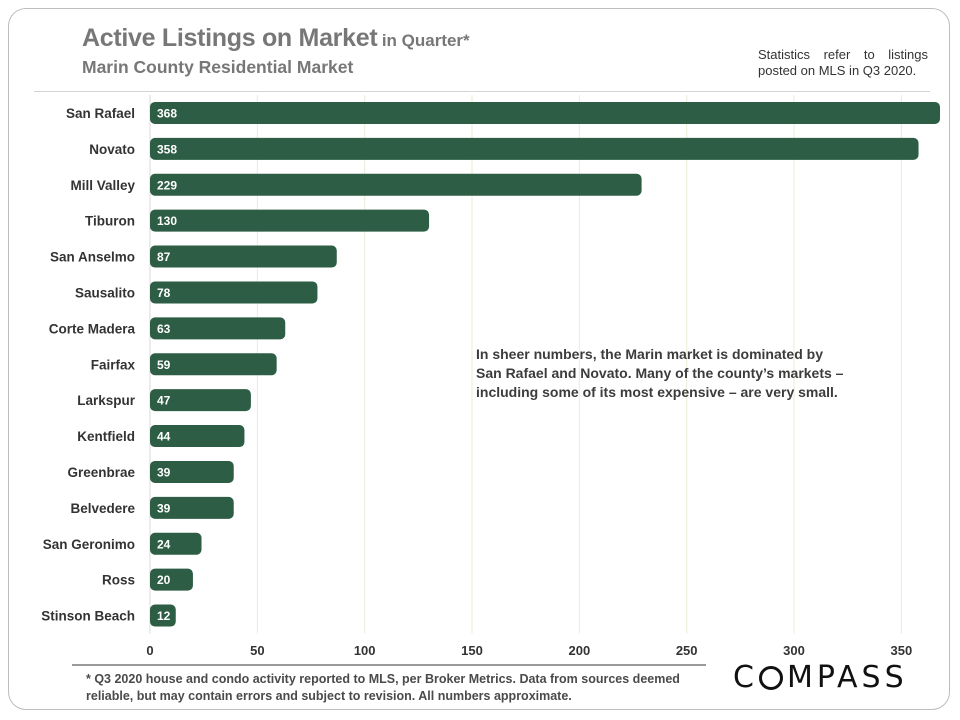  I want to click on chart-title-suffix: in Quarter*, so click(425, 40).